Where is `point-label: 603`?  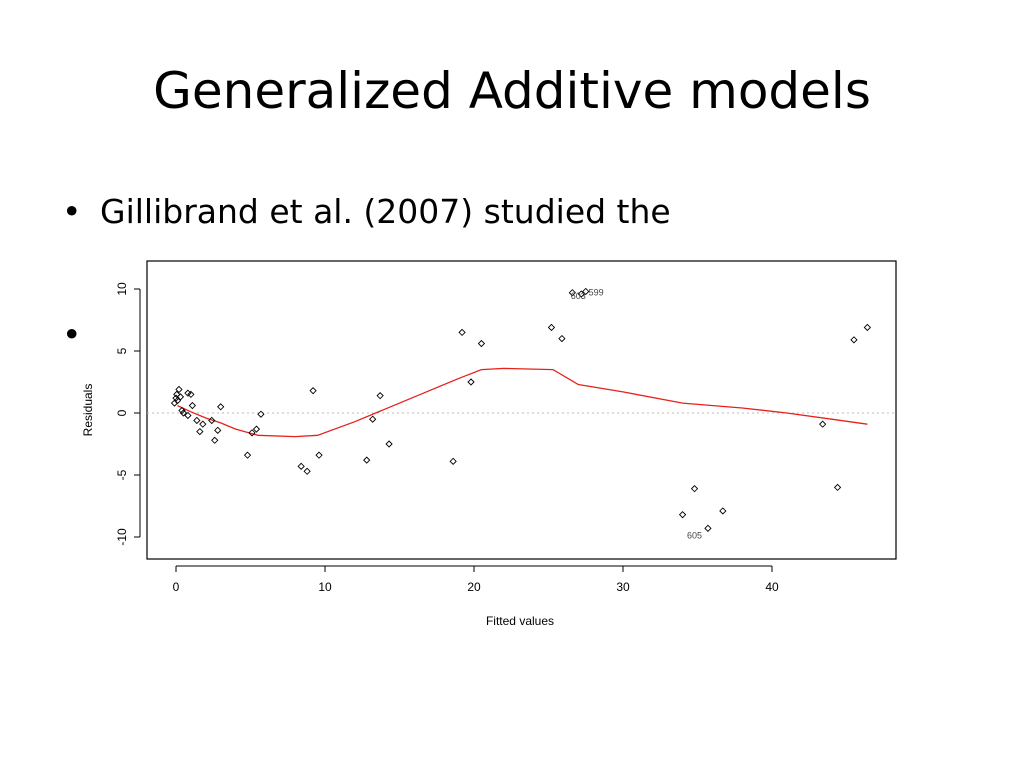 point-label: 603 is located at coordinates (578, 296).